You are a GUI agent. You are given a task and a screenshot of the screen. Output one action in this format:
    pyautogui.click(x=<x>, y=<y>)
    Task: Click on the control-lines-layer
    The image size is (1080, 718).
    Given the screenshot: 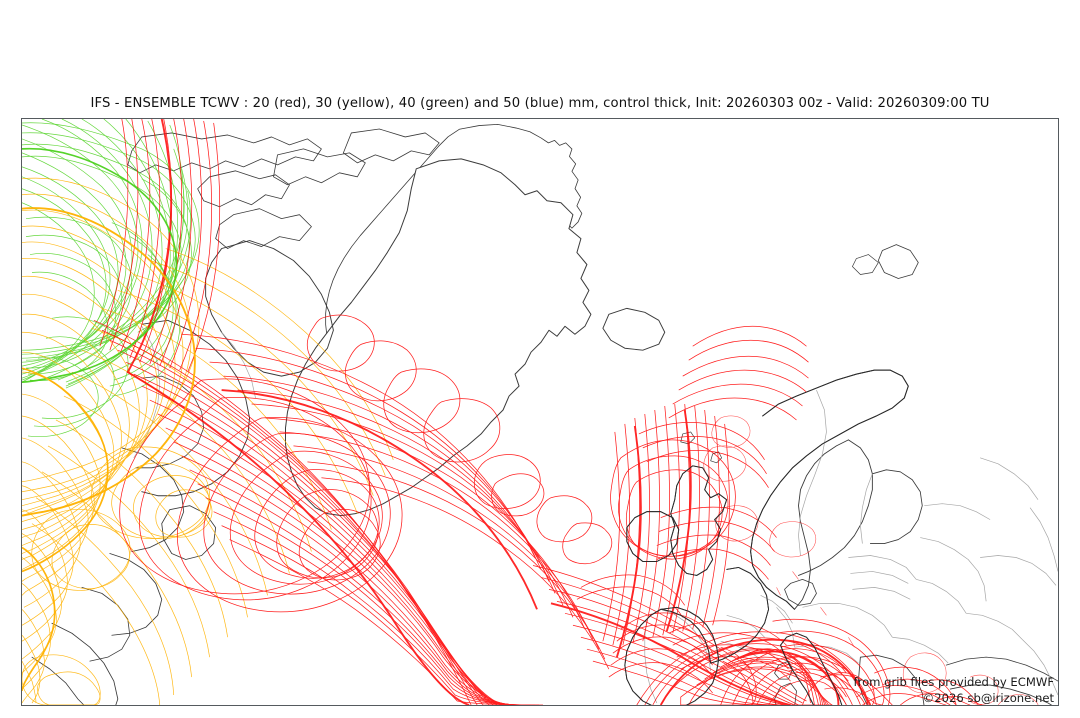 What is the action you would take?
    pyautogui.click(x=109, y=419)
    